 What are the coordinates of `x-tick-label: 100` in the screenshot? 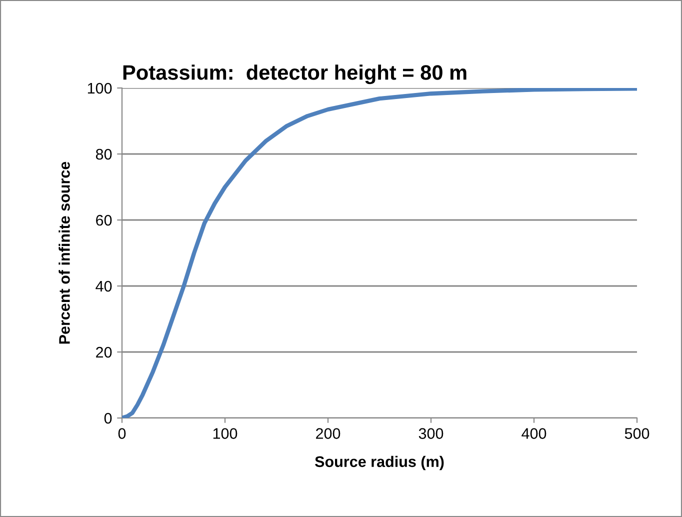 It's located at (225, 433).